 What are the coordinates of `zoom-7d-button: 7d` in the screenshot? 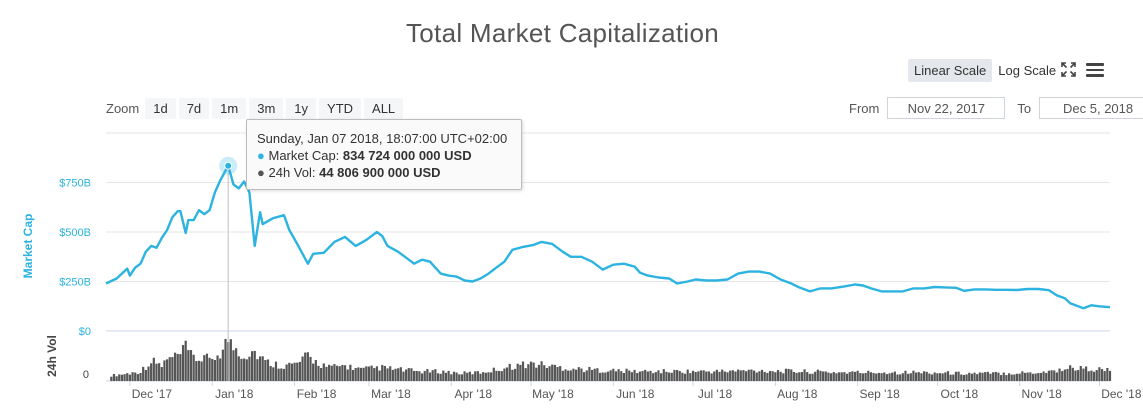 It's located at (194, 108).